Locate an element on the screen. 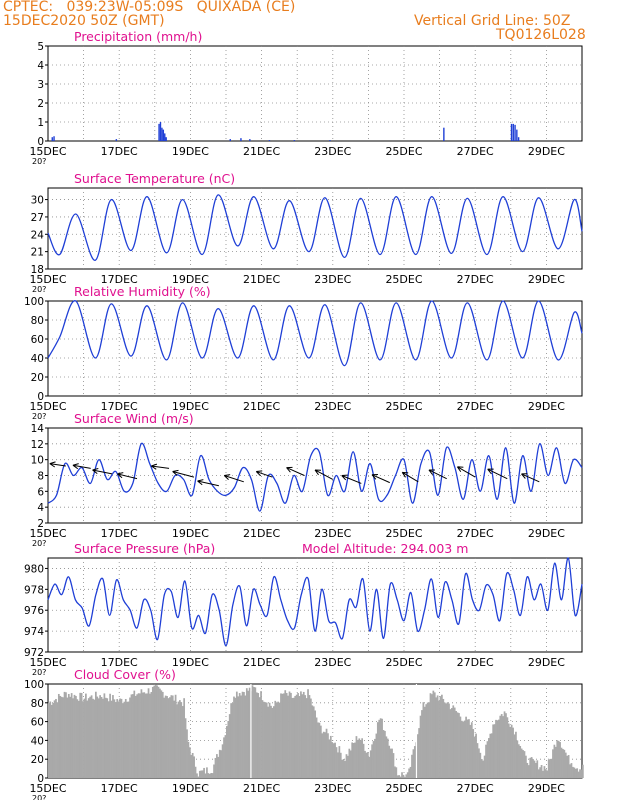 This screenshot has width=618, height=800. precip-xtick-label: 19DEC is located at coordinates (190, 151).